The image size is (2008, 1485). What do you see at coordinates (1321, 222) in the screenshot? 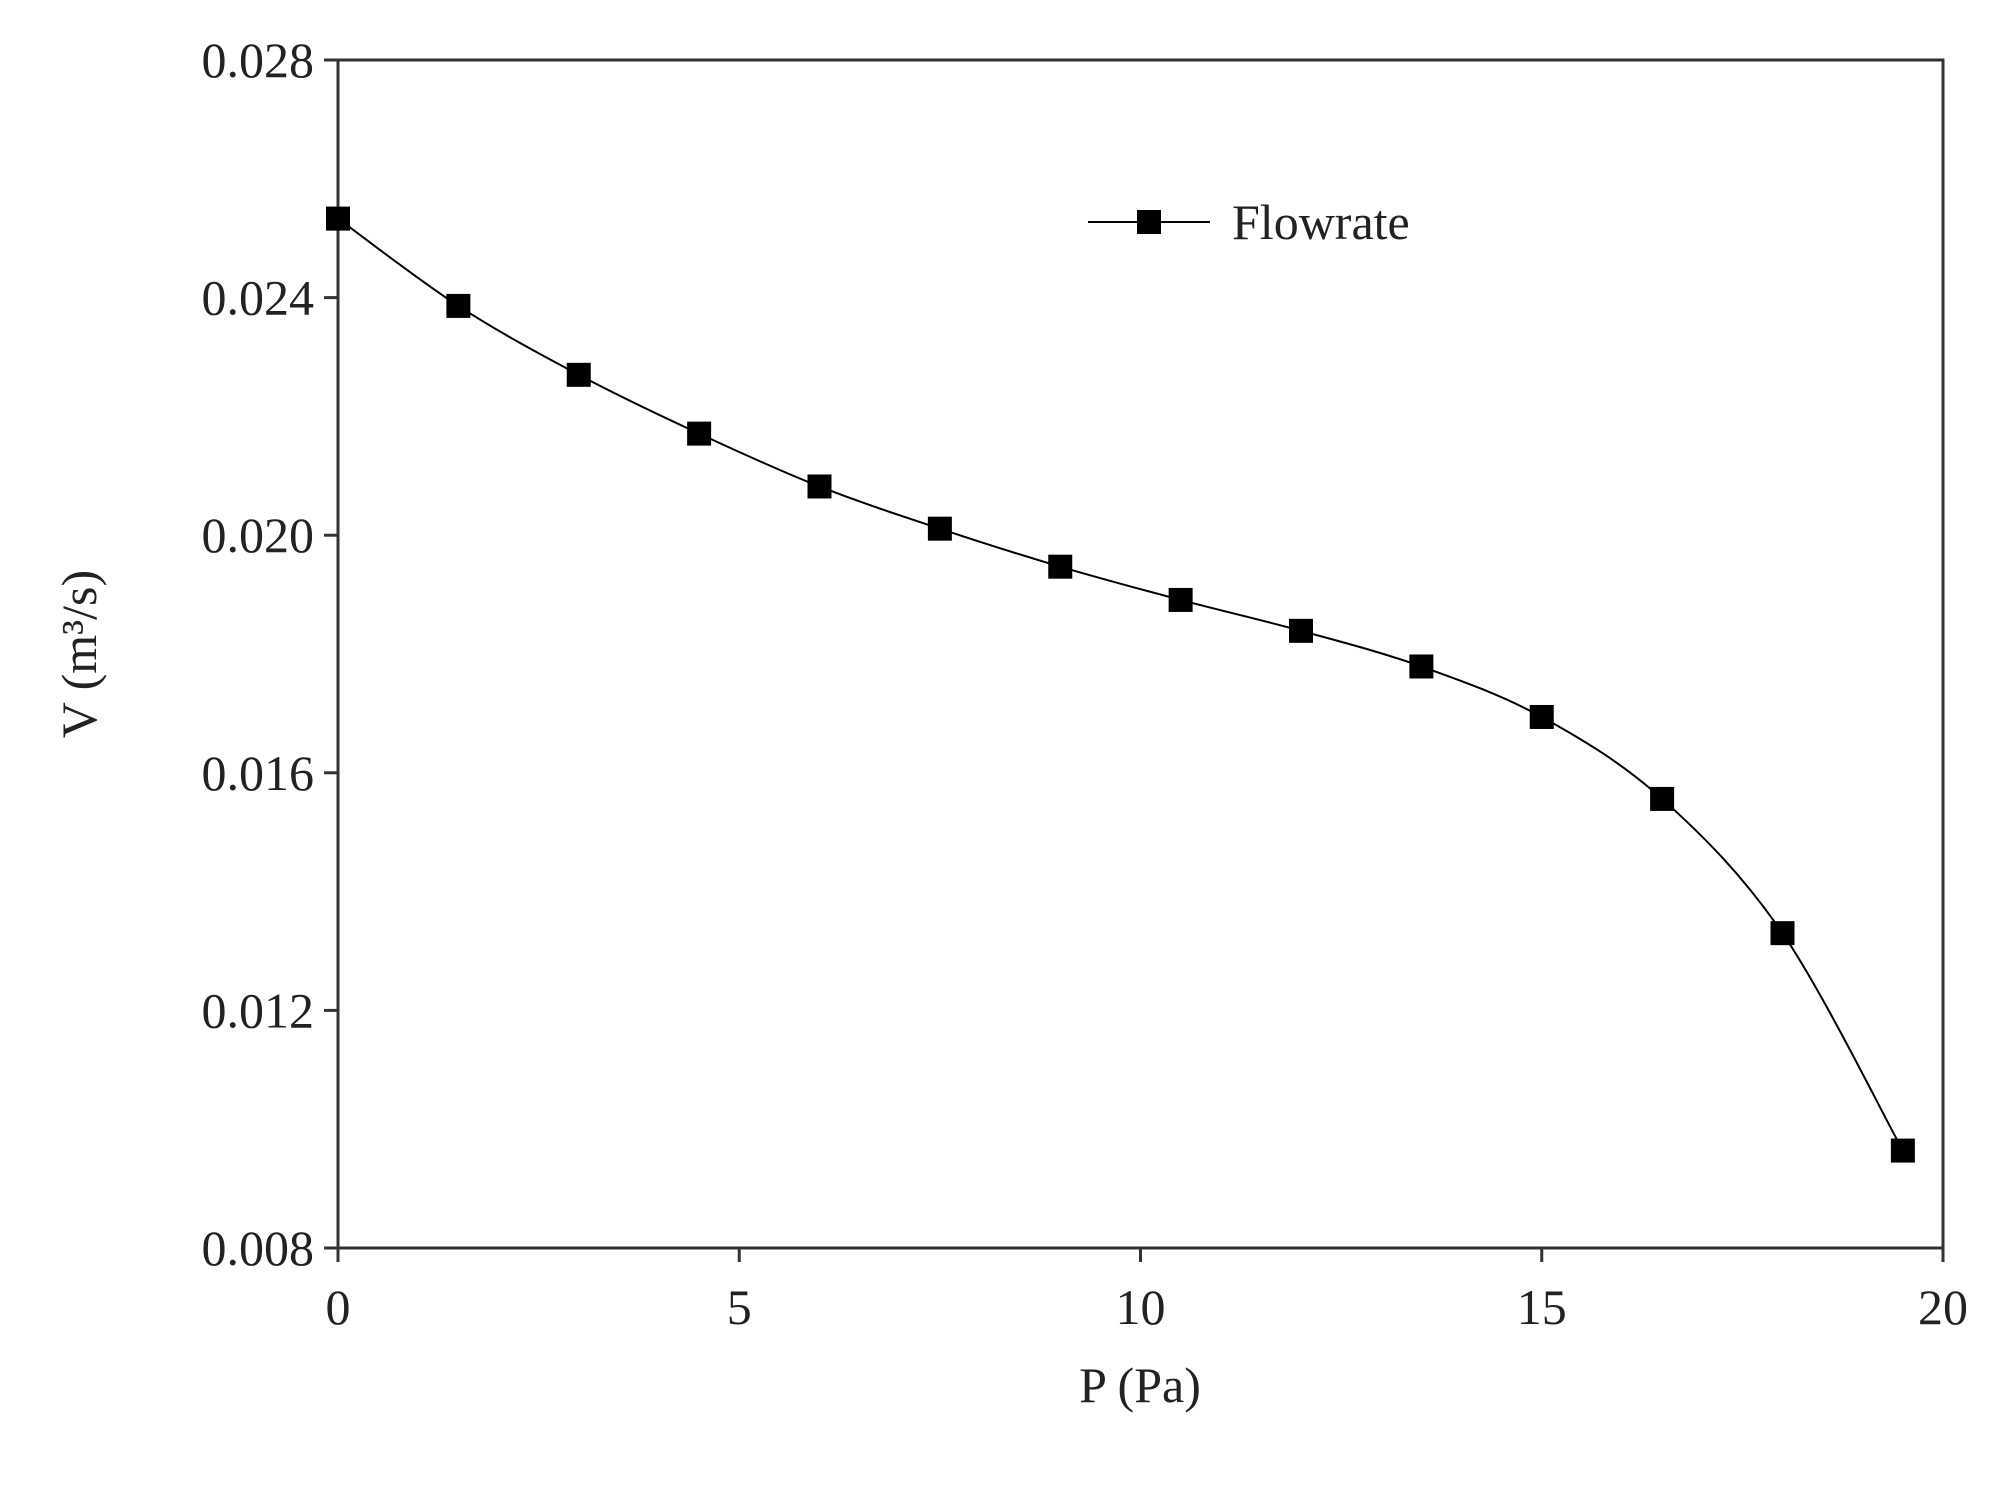
I see `legend-label: Flowrate` at bounding box center [1321, 222].